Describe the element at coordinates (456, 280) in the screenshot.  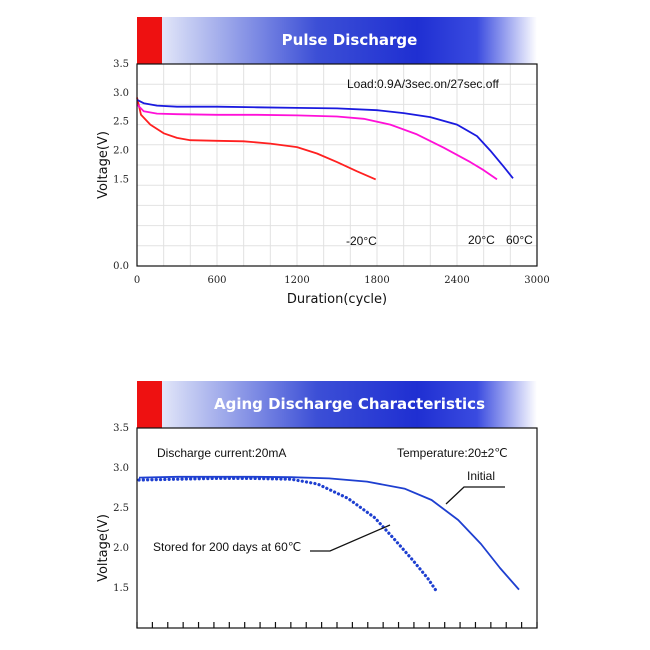
I see `x-tick-label: 2400` at that location.